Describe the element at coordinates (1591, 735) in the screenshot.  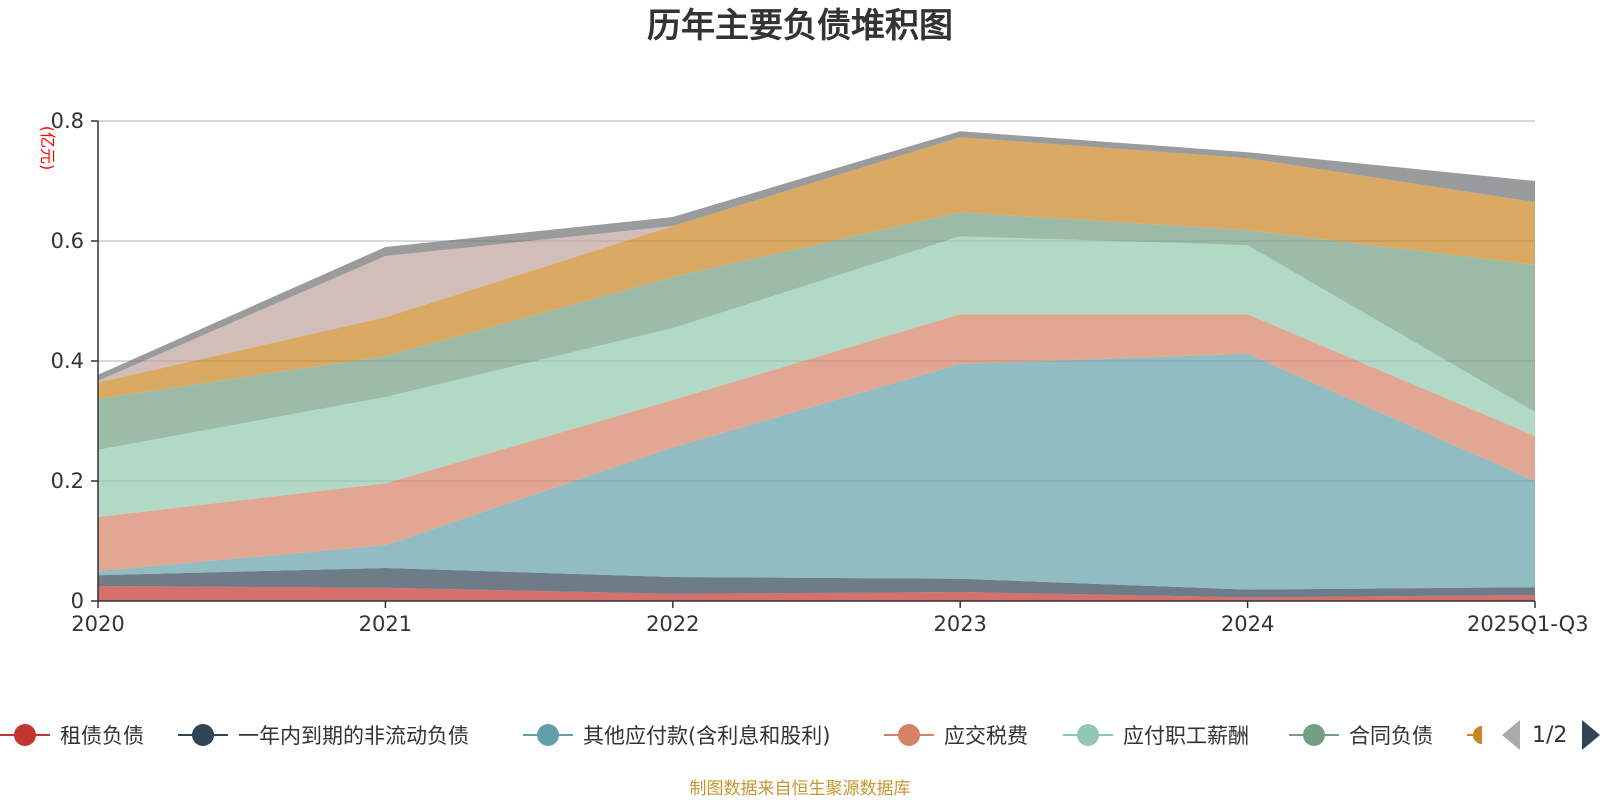
I see `legend-next-page-icon` at that location.